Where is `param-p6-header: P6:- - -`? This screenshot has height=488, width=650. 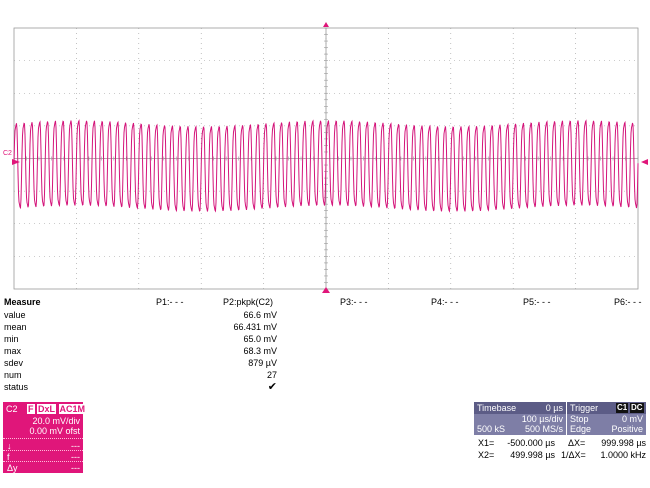 param-p6-header: P6:- - - is located at coordinates (628, 302).